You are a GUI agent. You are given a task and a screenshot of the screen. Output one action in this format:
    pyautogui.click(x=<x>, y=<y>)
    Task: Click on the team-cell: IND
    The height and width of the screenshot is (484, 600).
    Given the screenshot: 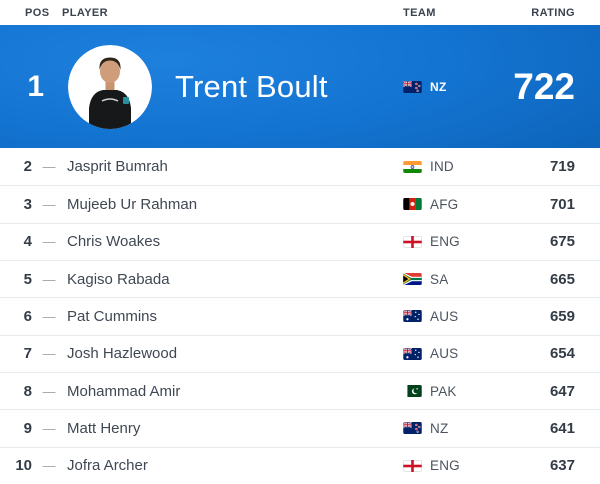 What is the action you would take?
    pyautogui.click(x=453, y=166)
    